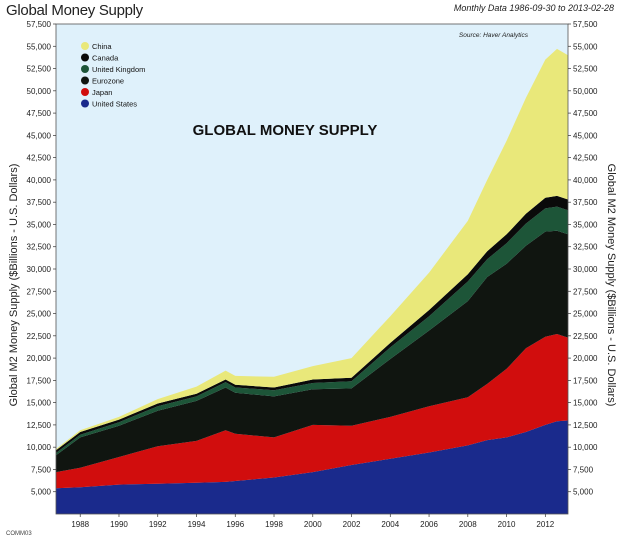  Describe the element at coordinates (158, 524) in the screenshot. I see `x-tick-label: 1992` at that location.